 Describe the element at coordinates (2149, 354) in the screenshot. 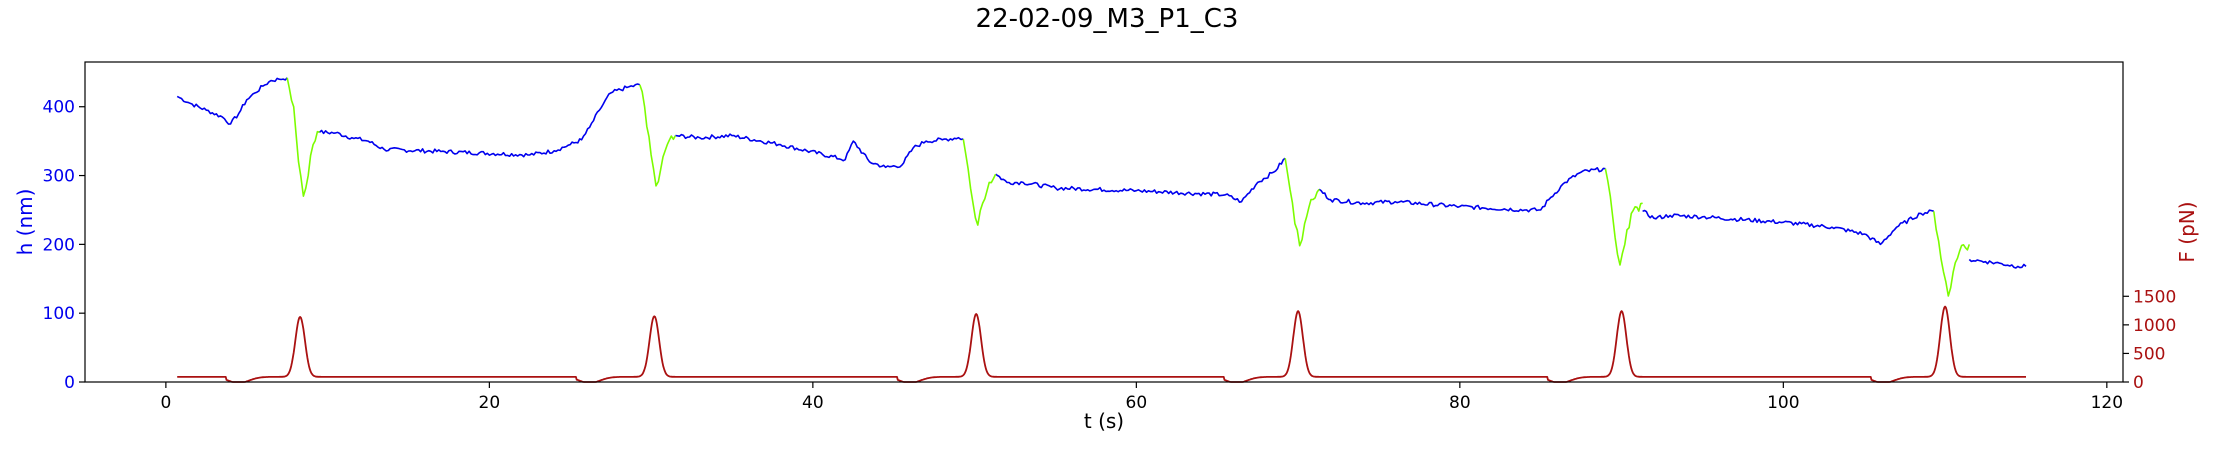

I see `y-right-tick-label: 500` at that location.